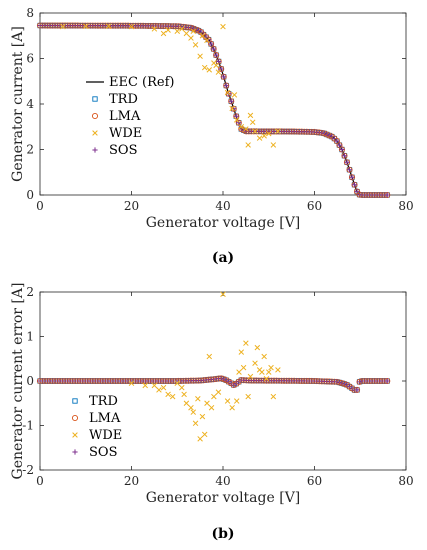 This screenshot has height=550, width=427. What do you see at coordinates (30, 59) in the screenshot?
I see `y-tick-label: 6` at bounding box center [30, 59].